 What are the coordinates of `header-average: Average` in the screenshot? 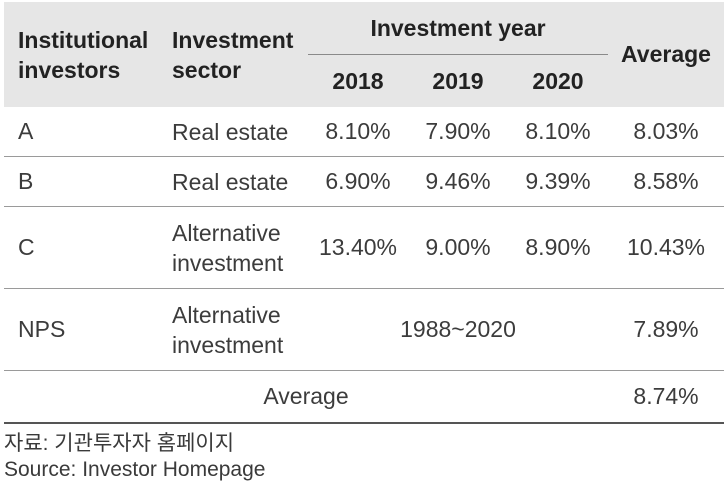 It's located at (666, 54).